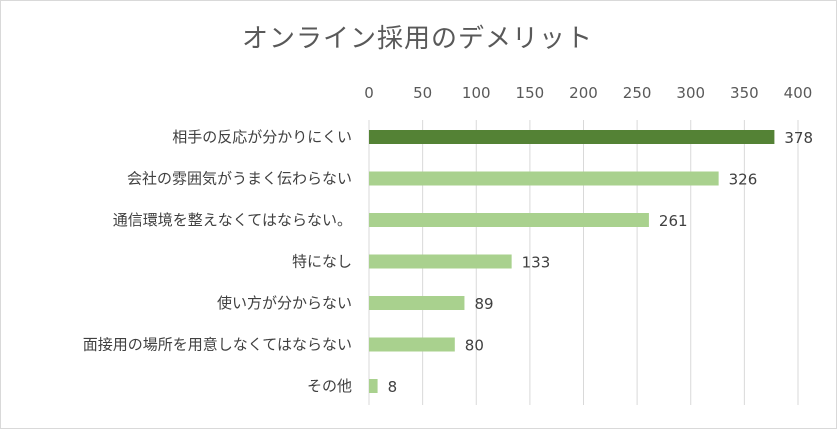  I want to click on x-axis-ticks: 0 50 100 150 200 250 300 350 400, so click(588, 93).